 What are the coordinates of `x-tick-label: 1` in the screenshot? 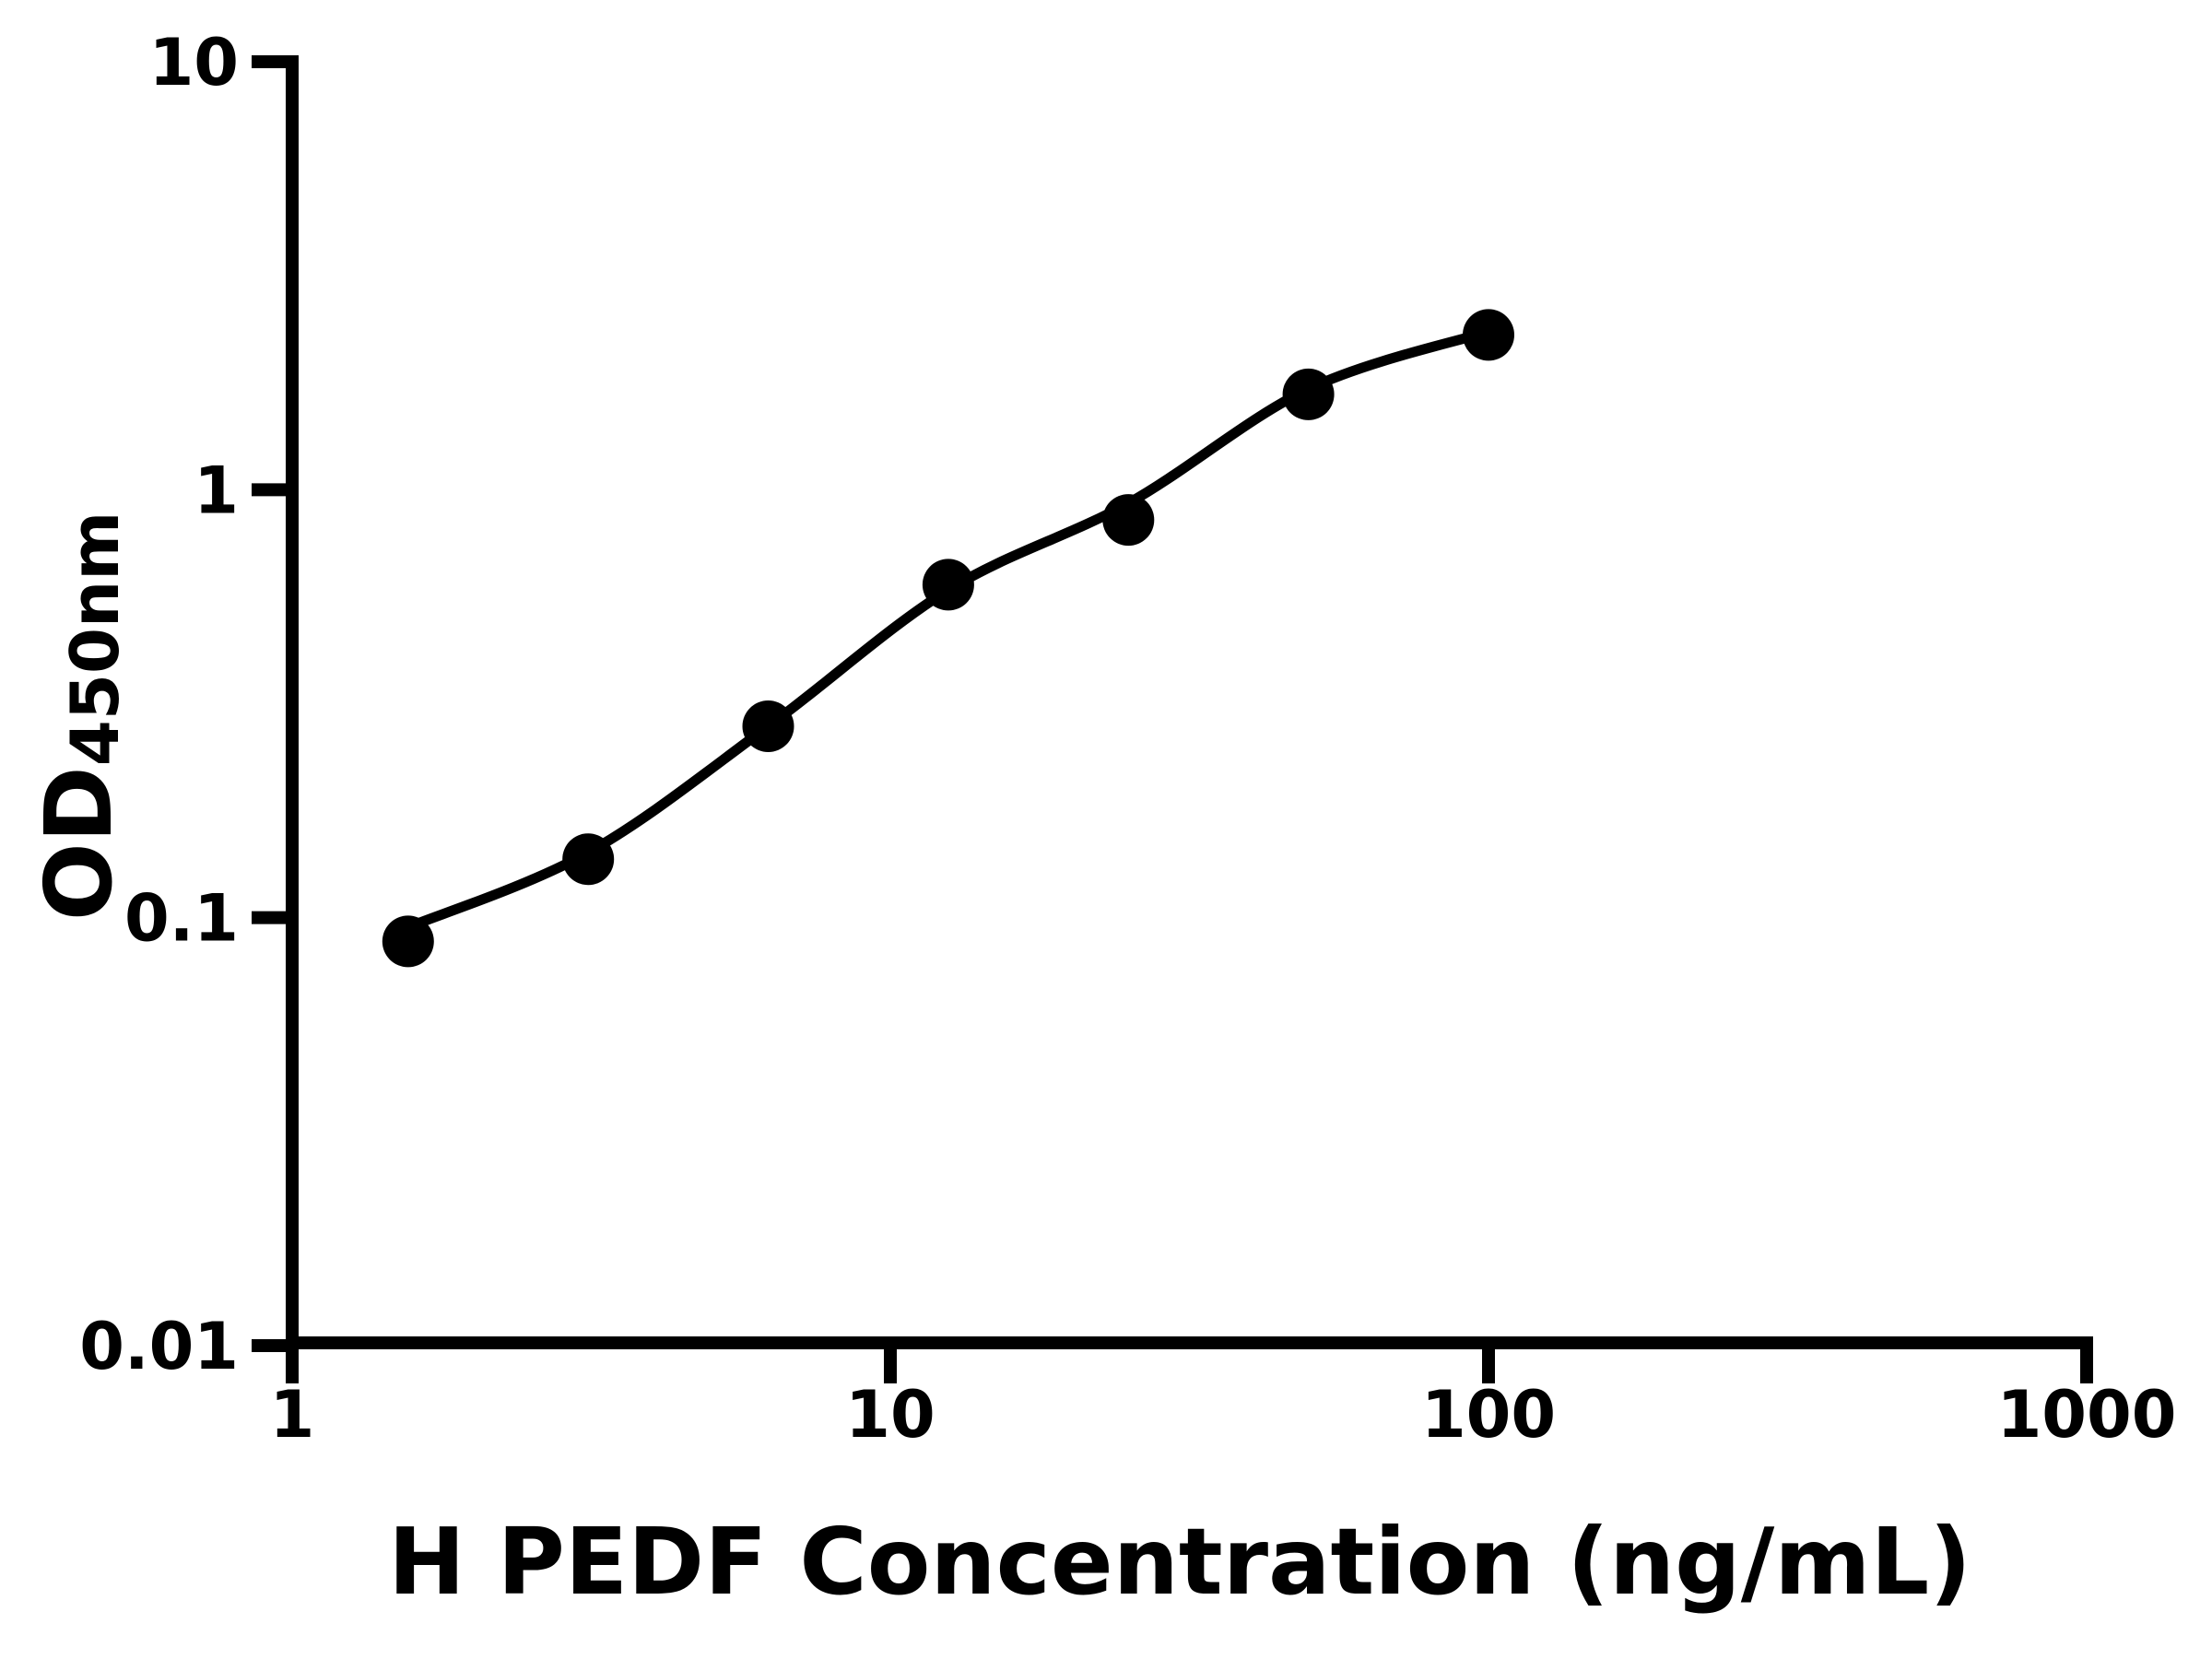 It's located at (292, 1415).